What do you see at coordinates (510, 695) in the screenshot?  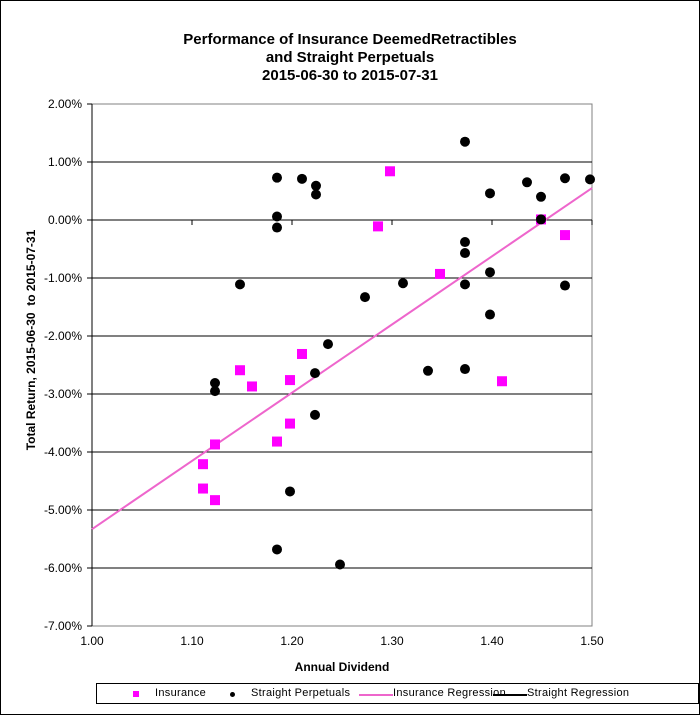 I see `legend-straight-regression-line` at bounding box center [510, 695].